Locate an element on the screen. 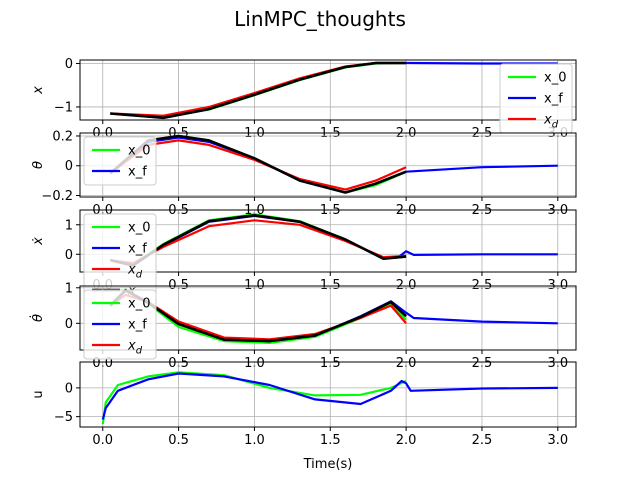 This screenshot has height=484, width=640. legend: x_0 x_f is located at coordinates (120, 161).